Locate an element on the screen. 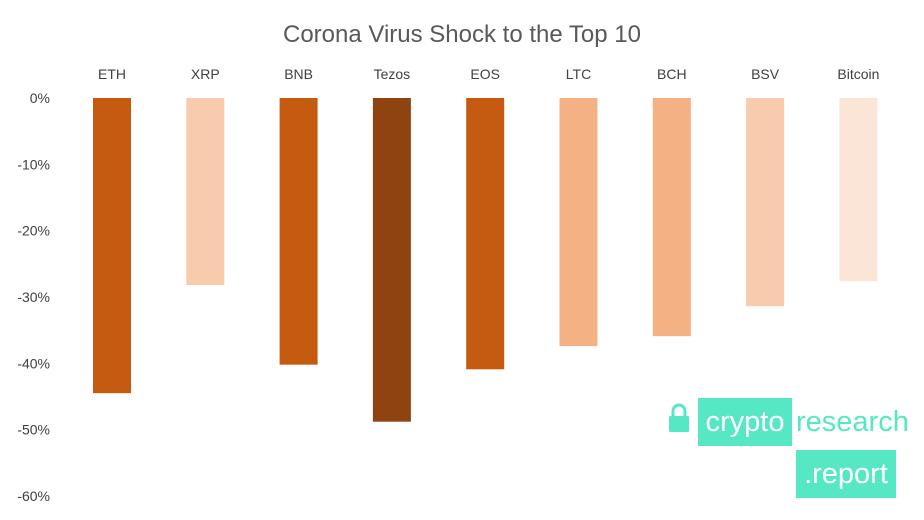 The image size is (924, 520). y-tick-label: 0% is located at coordinates (40, 98).